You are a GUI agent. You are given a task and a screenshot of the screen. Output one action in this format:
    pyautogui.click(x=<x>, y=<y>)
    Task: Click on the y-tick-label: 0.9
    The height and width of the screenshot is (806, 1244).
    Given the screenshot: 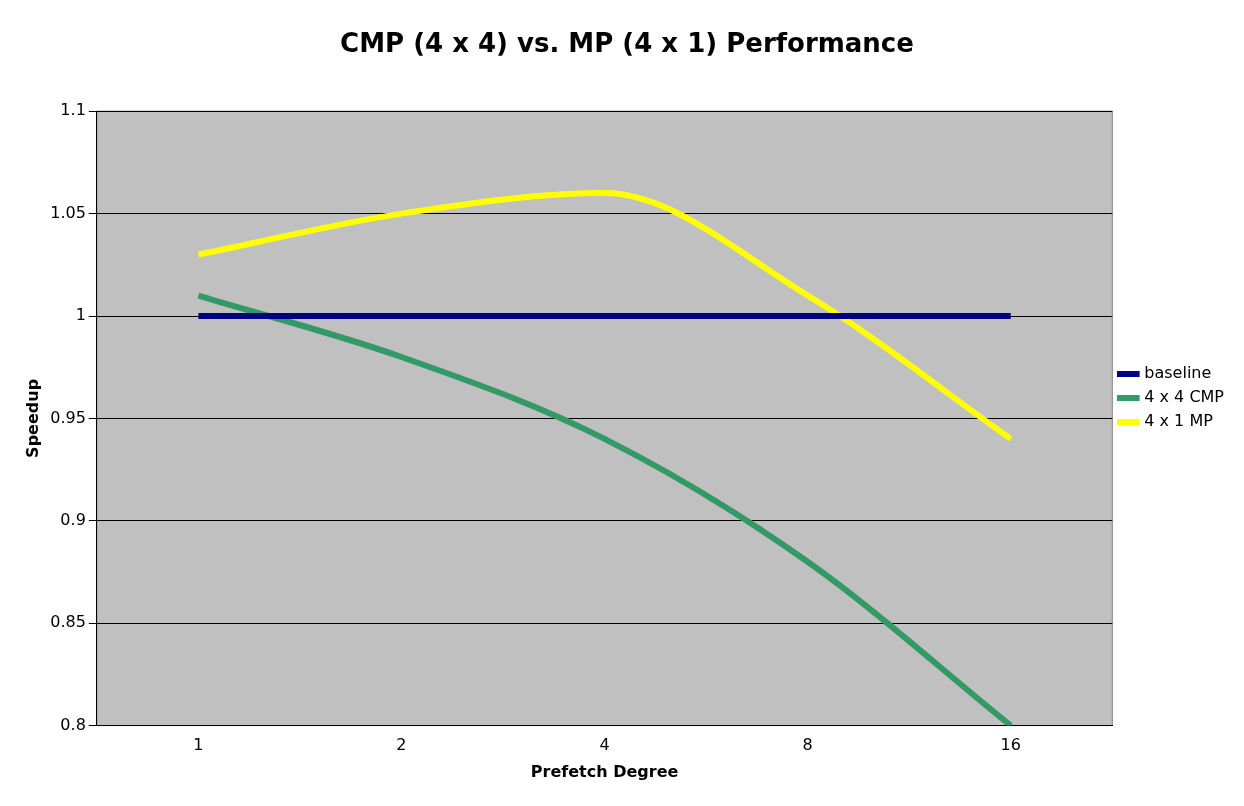 What is the action you would take?
    pyautogui.click(x=73, y=519)
    